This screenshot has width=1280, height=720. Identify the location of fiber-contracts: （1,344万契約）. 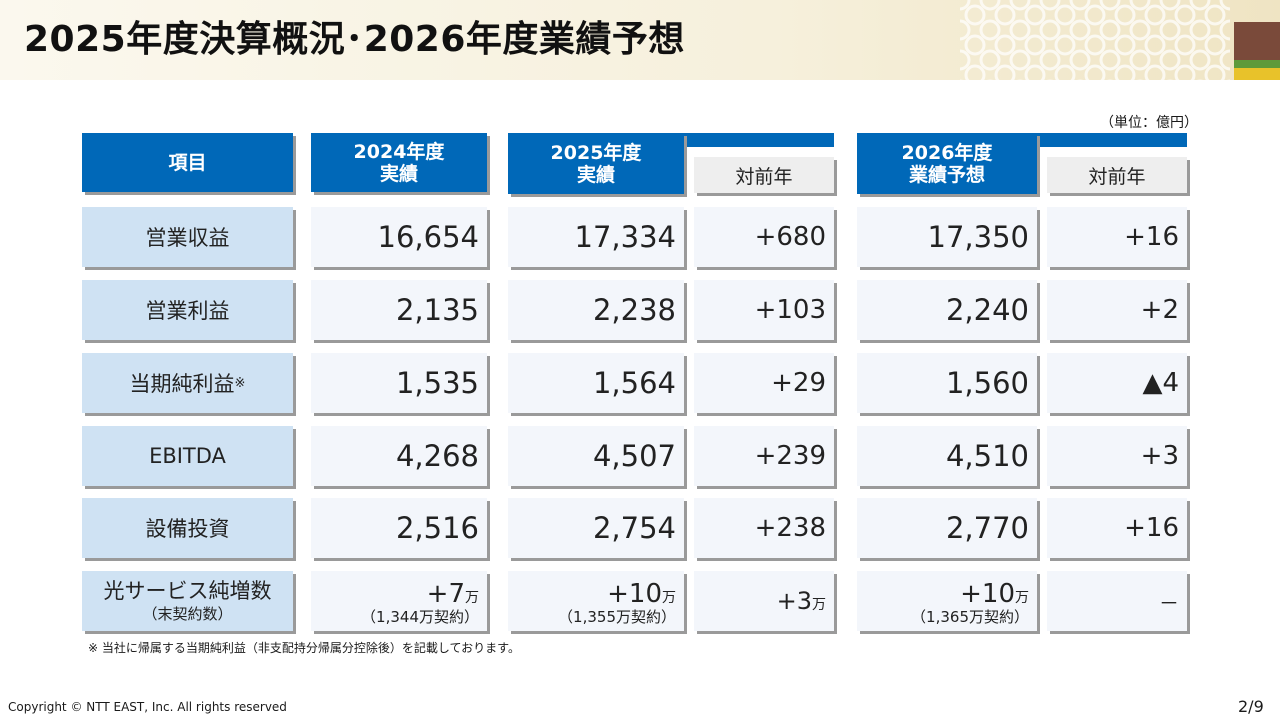
(420, 616).